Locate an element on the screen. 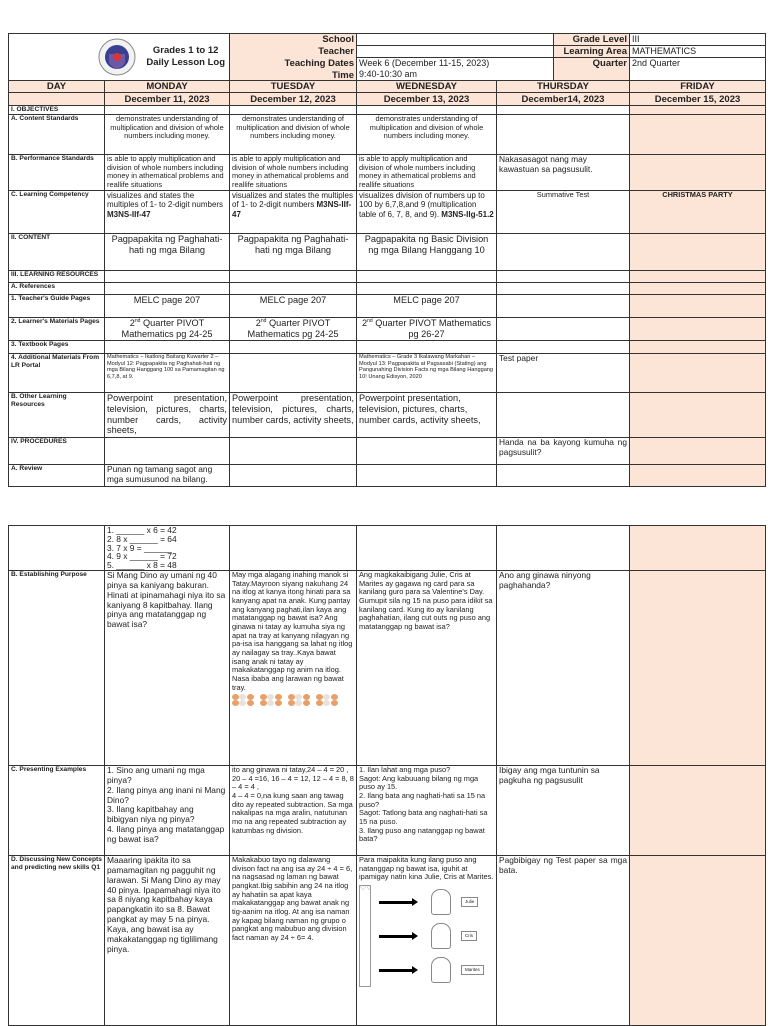 The height and width of the screenshot is (1026, 768). teaching-dates-label: Teaching Dates is located at coordinates (293, 63).